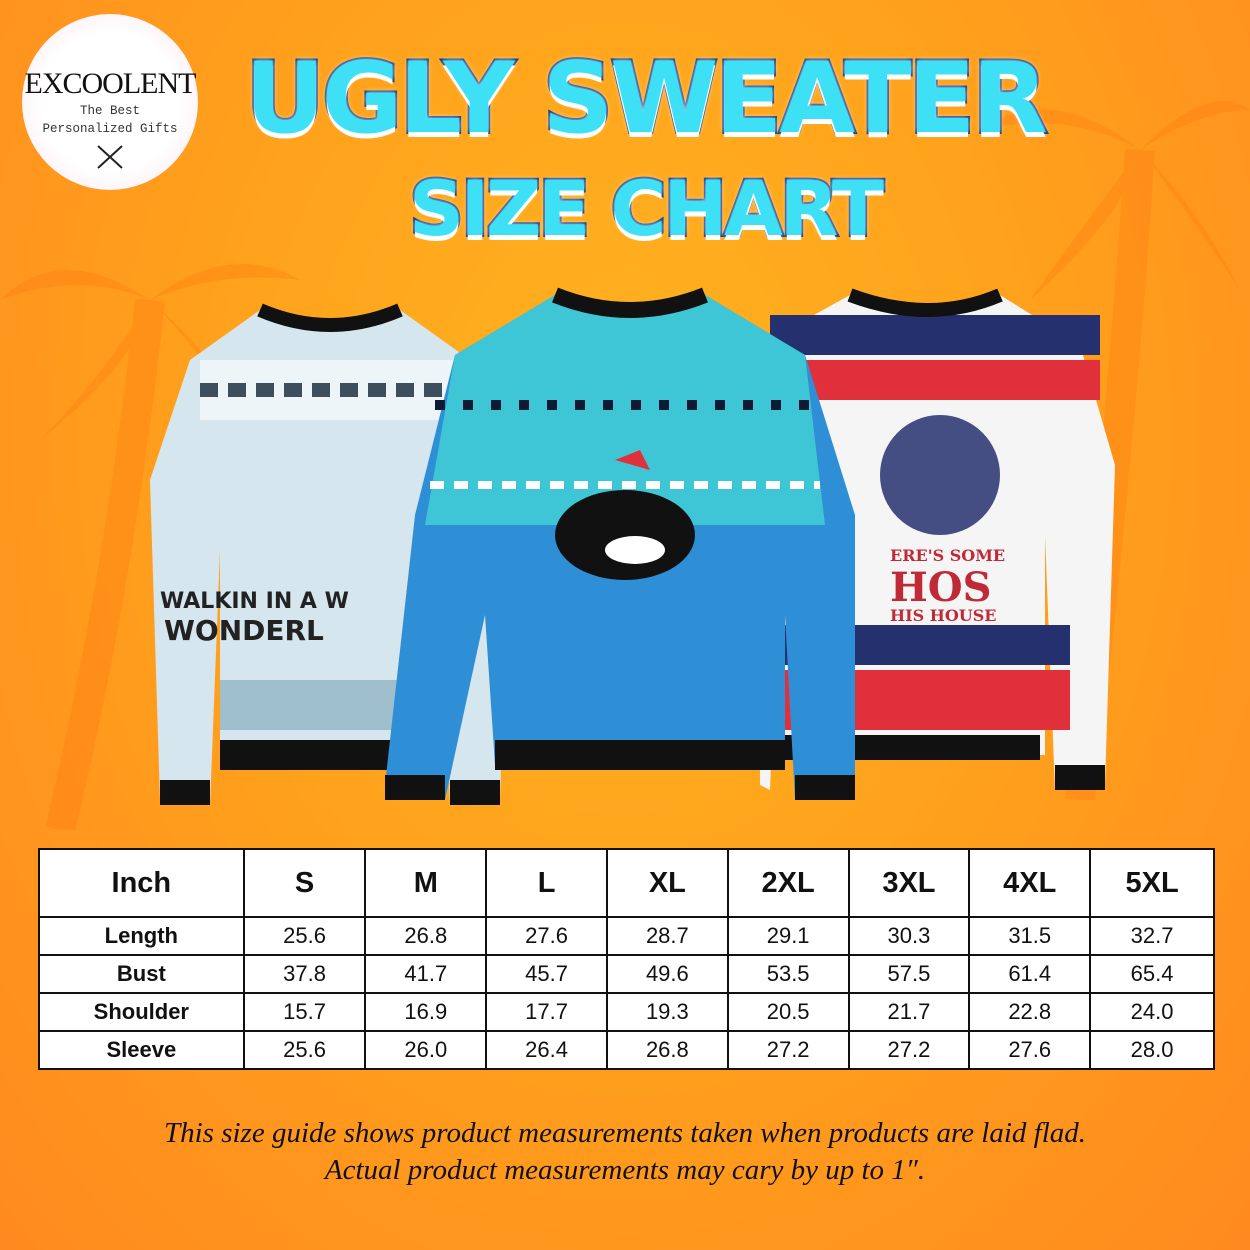  What do you see at coordinates (304, 883) in the screenshot?
I see `header-cell: S` at bounding box center [304, 883].